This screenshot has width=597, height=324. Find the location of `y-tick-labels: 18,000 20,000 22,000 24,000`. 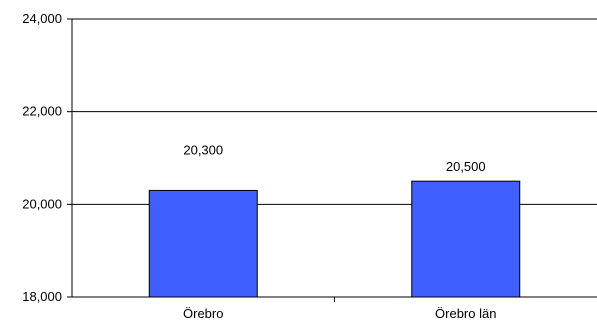

y-tick-labels: 18,000 20,000 22,000 24,000 is located at coordinates (42, 157).